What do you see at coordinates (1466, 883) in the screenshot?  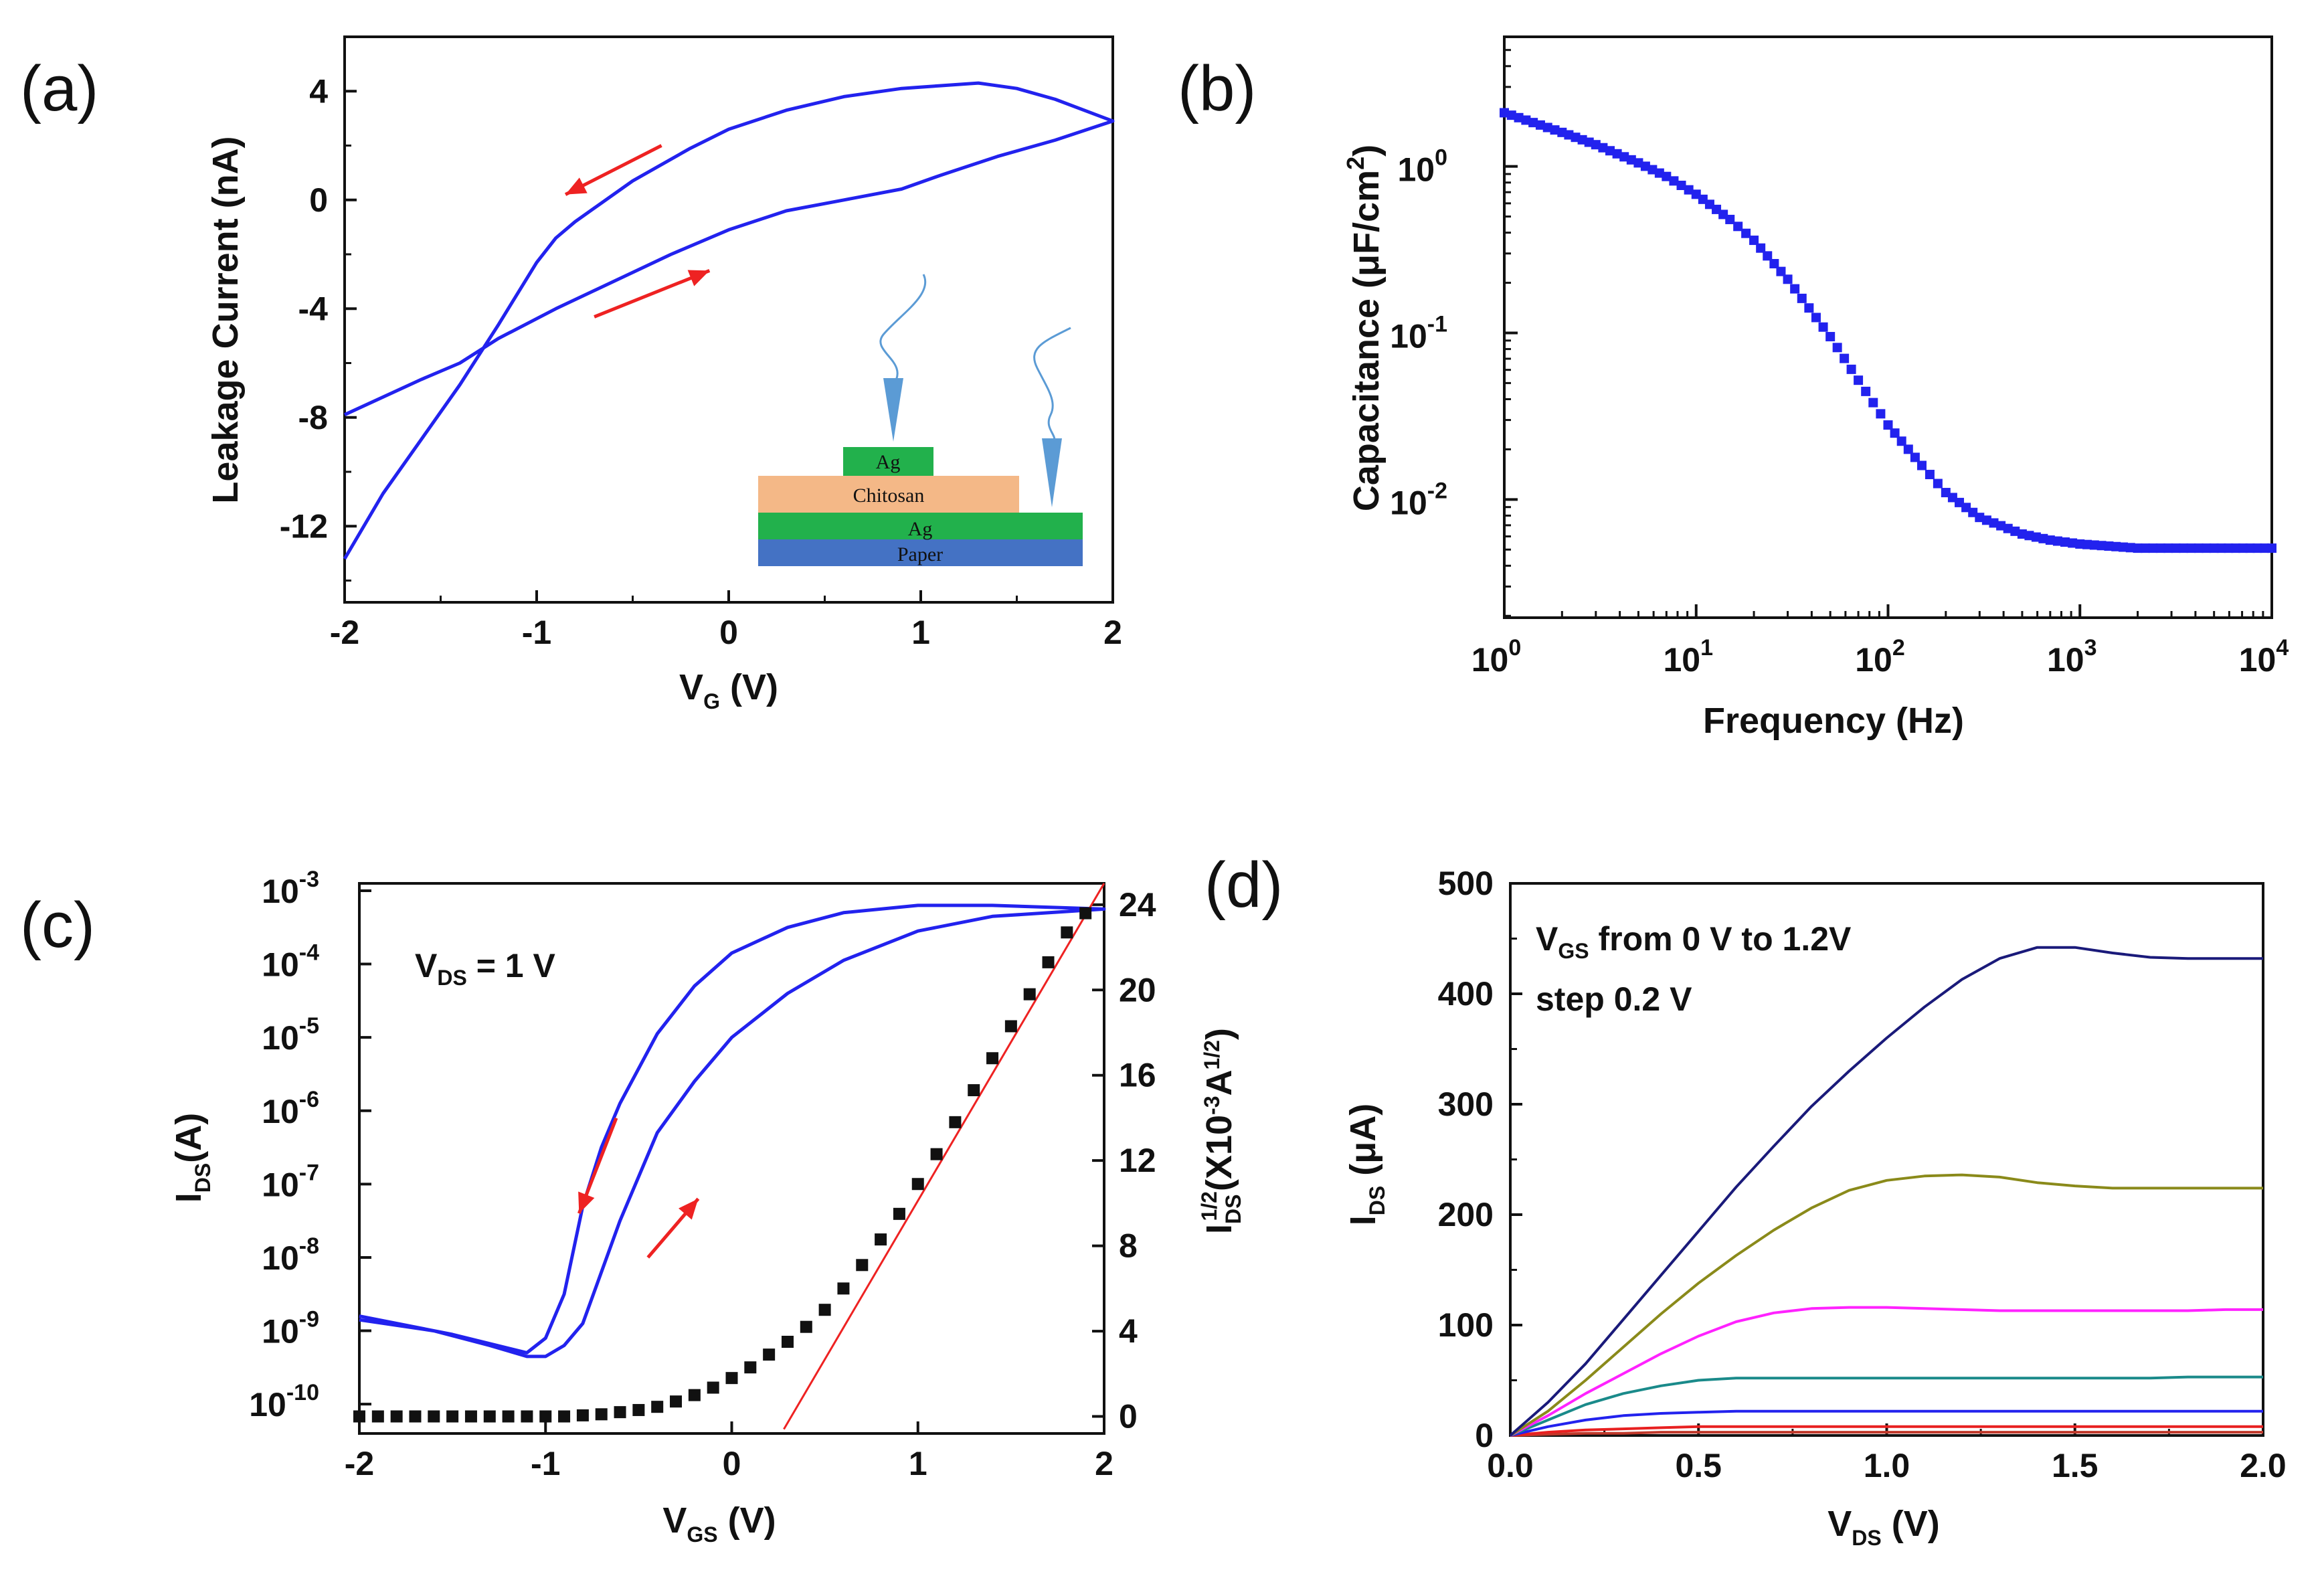 I see `panel-d-y-tick-label: 500` at bounding box center [1466, 883].